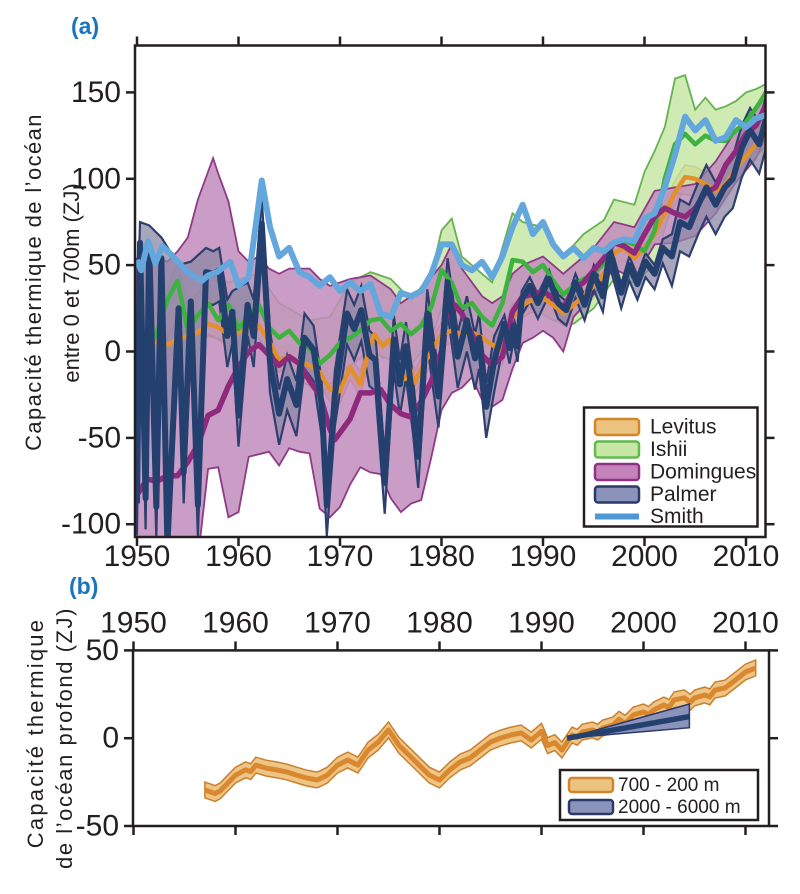 Image resolution: width=800 pixels, height=894 pixels. What do you see at coordinates (96, 92) in the screenshot?
I see `svg-text: 150` at bounding box center [96, 92].